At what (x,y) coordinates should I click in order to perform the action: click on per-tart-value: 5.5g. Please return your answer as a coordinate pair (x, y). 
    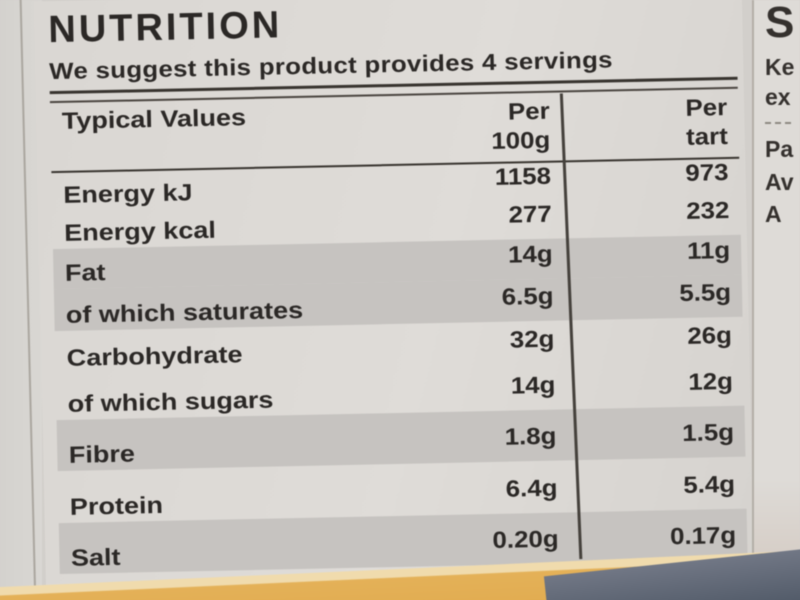
    Looking at the image, I should click on (705, 293).